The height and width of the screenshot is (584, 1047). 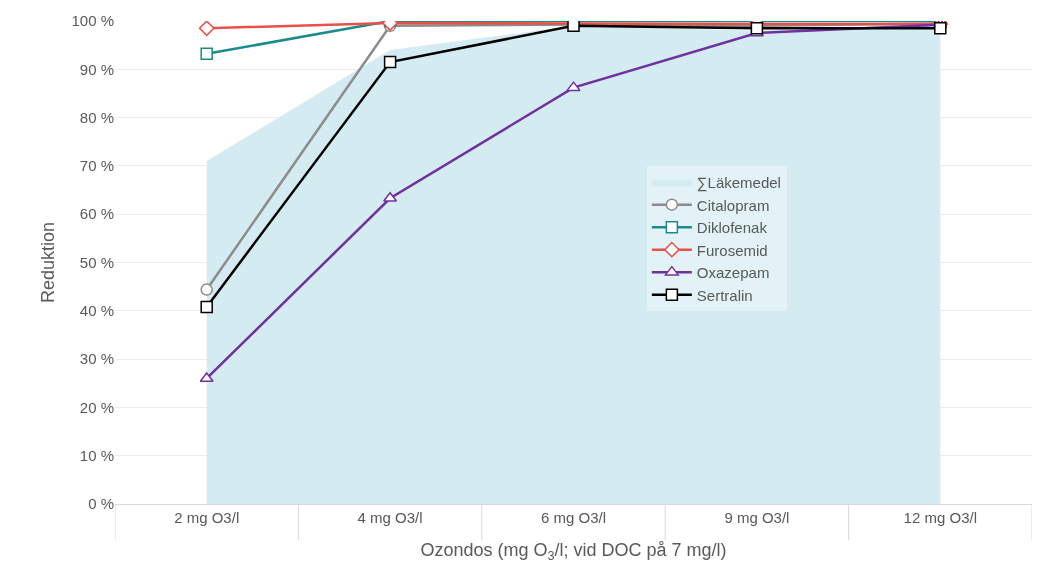 What do you see at coordinates (47, 262) in the screenshot?
I see `y-axis-title: Reduktion` at bounding box center [47, 262].